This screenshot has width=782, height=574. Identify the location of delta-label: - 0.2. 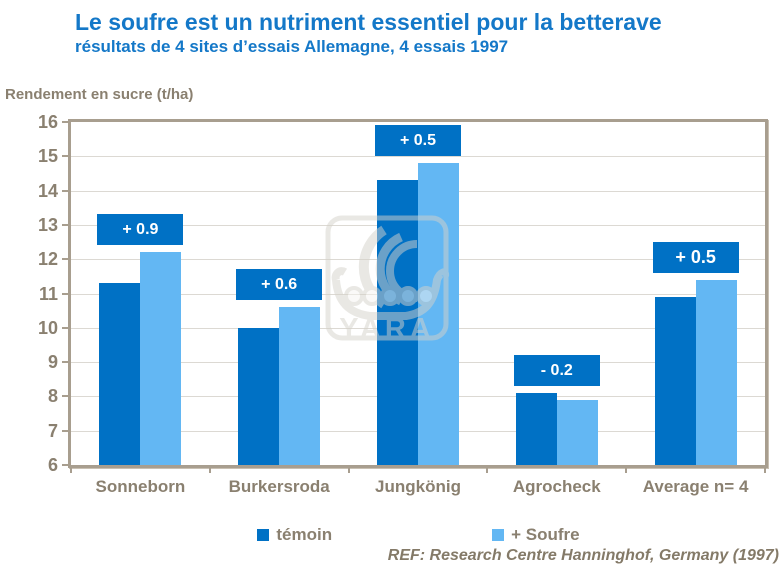
(556, 370).